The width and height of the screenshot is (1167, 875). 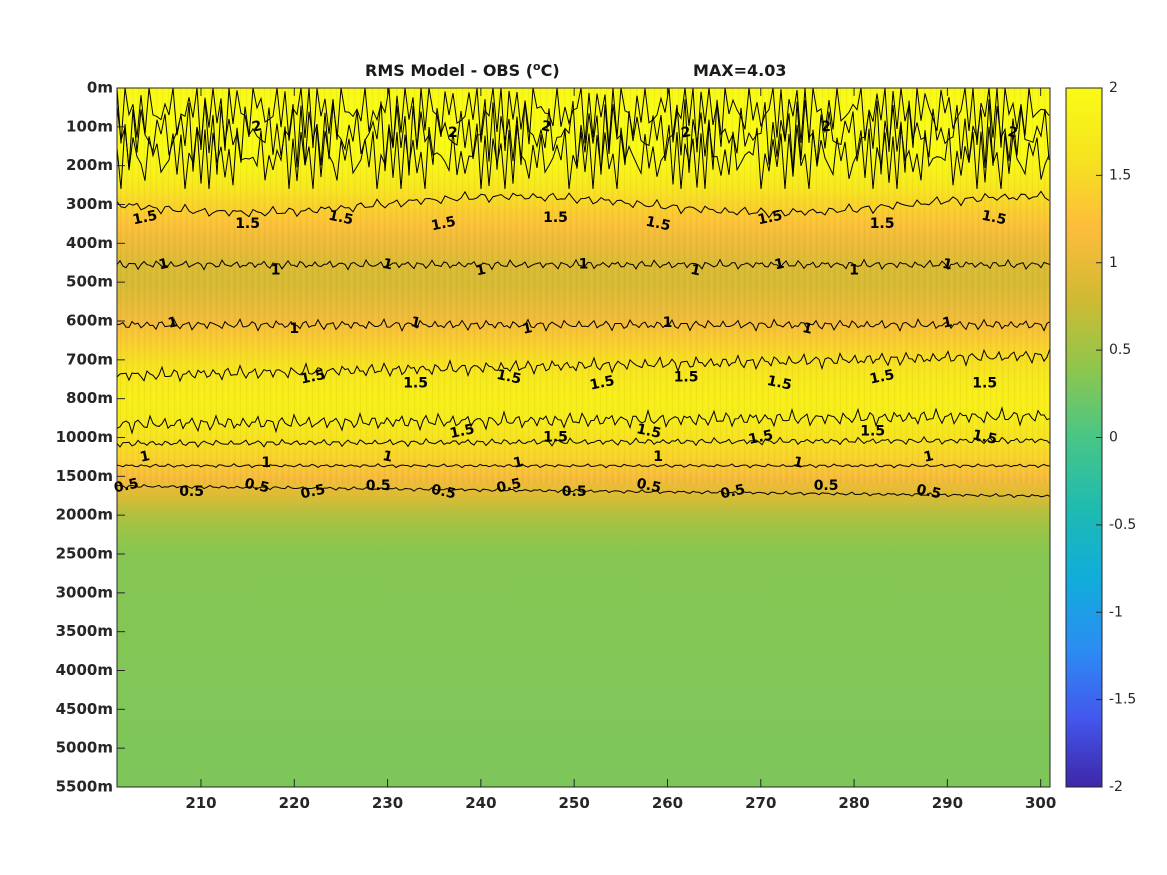 I want to click on y-tick-label: 4000m, so click(x=84, y=670).